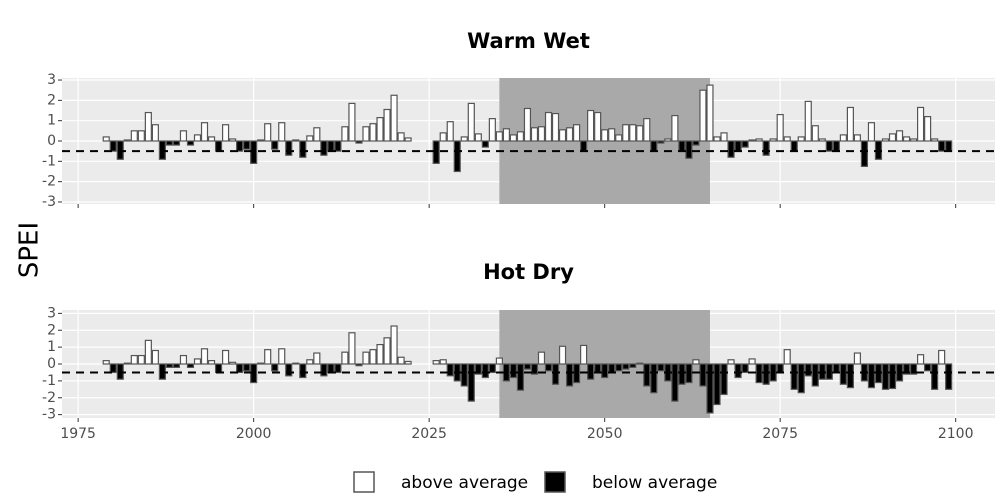 The height and width of the screenshot is (500, 1000). I want to click on x-tick-label: 2025, so click(429, 434).